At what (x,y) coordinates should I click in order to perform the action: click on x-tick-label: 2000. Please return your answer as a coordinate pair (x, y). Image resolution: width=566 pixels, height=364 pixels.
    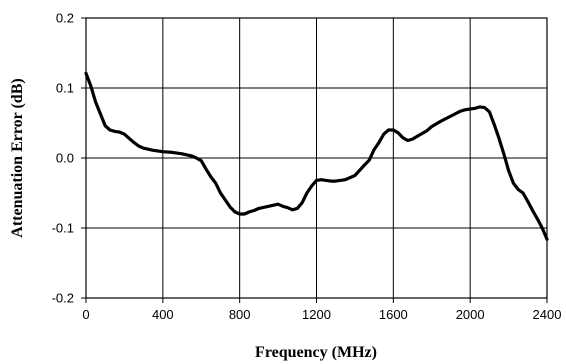
    Looking at the image, I should click on (470, 314).